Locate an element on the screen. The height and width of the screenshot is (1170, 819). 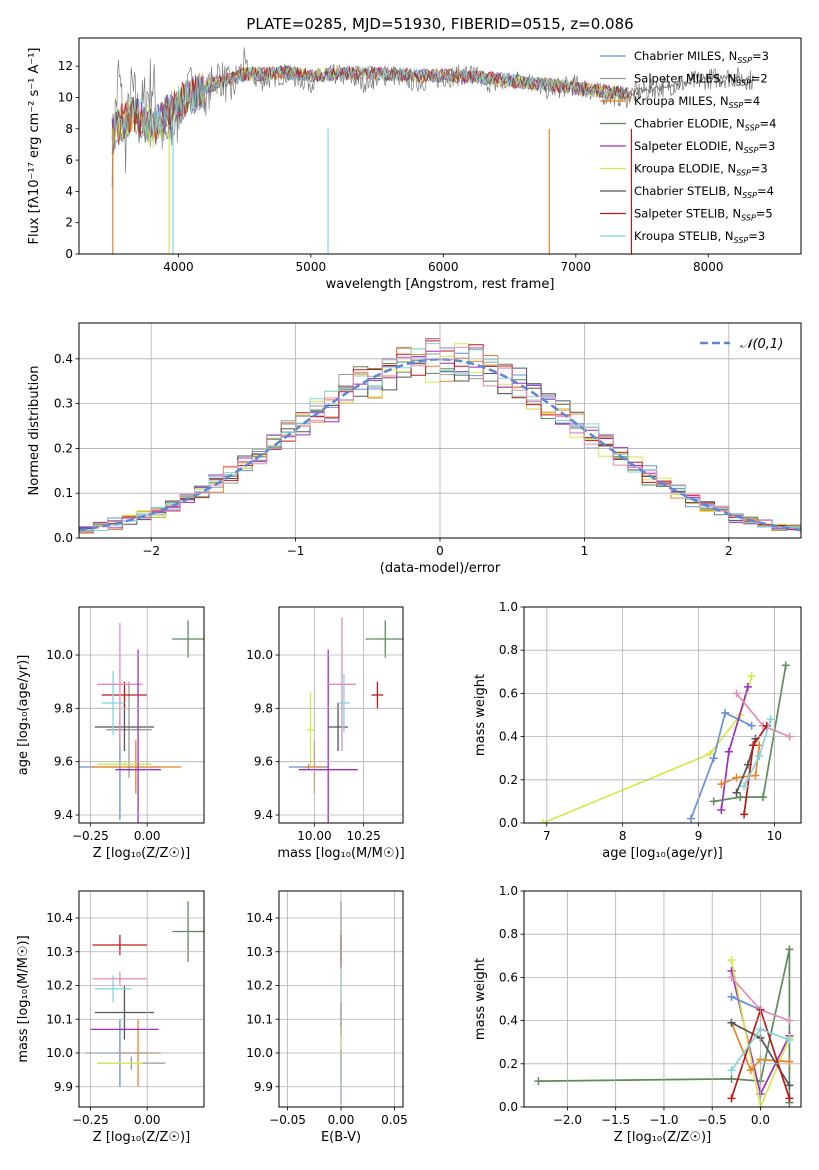
x-tick-label: 0.05 is located at coordinates (394, 1120).